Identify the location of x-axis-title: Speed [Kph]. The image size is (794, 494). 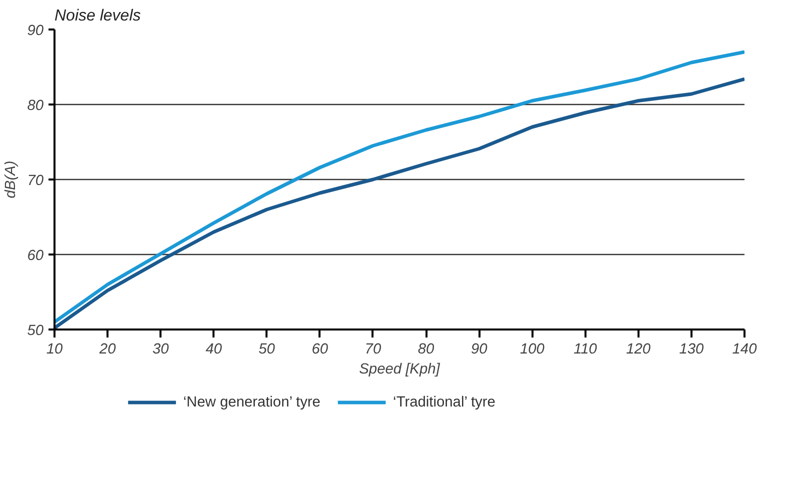
(400, 370).